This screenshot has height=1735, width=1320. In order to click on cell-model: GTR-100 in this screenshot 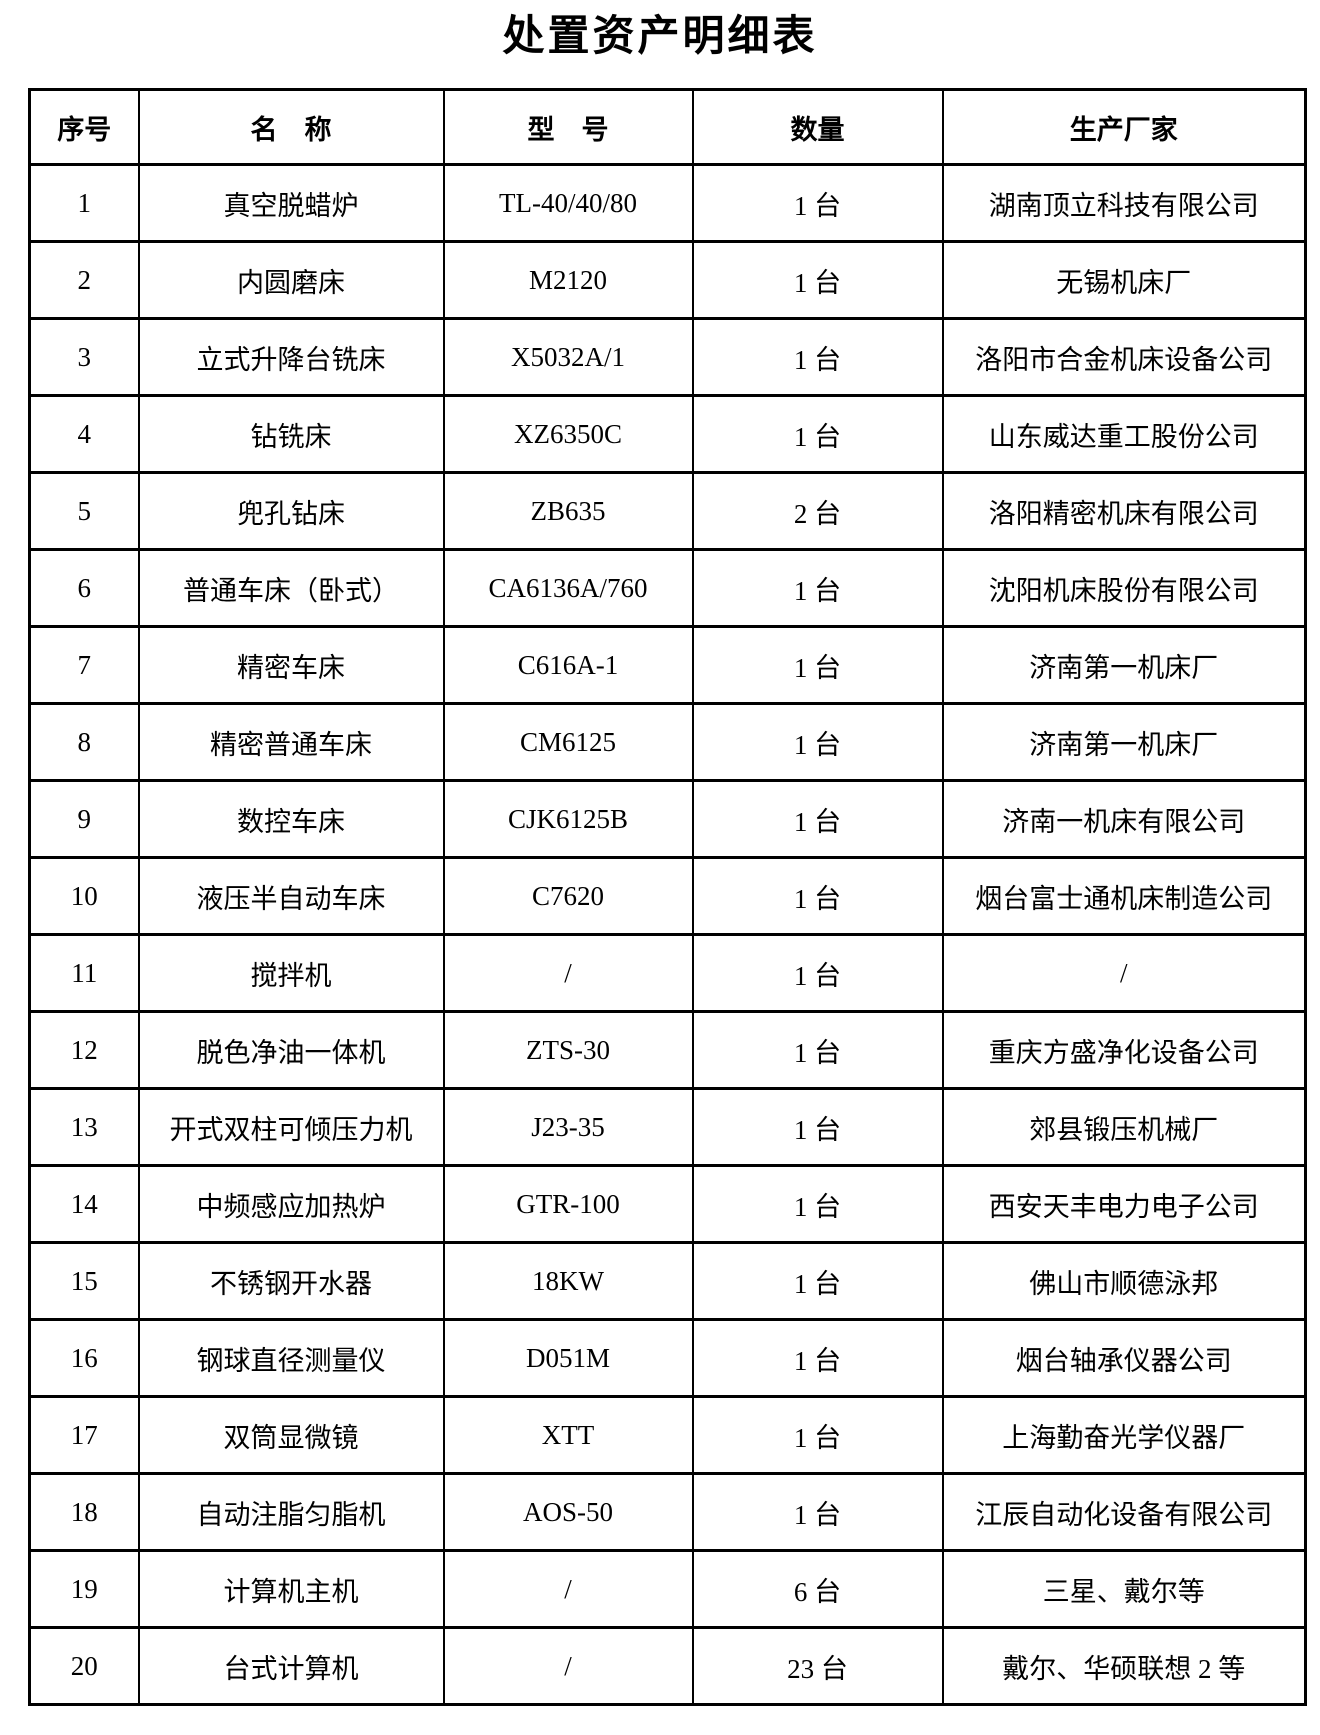, I will do `click(568, 1204)`.